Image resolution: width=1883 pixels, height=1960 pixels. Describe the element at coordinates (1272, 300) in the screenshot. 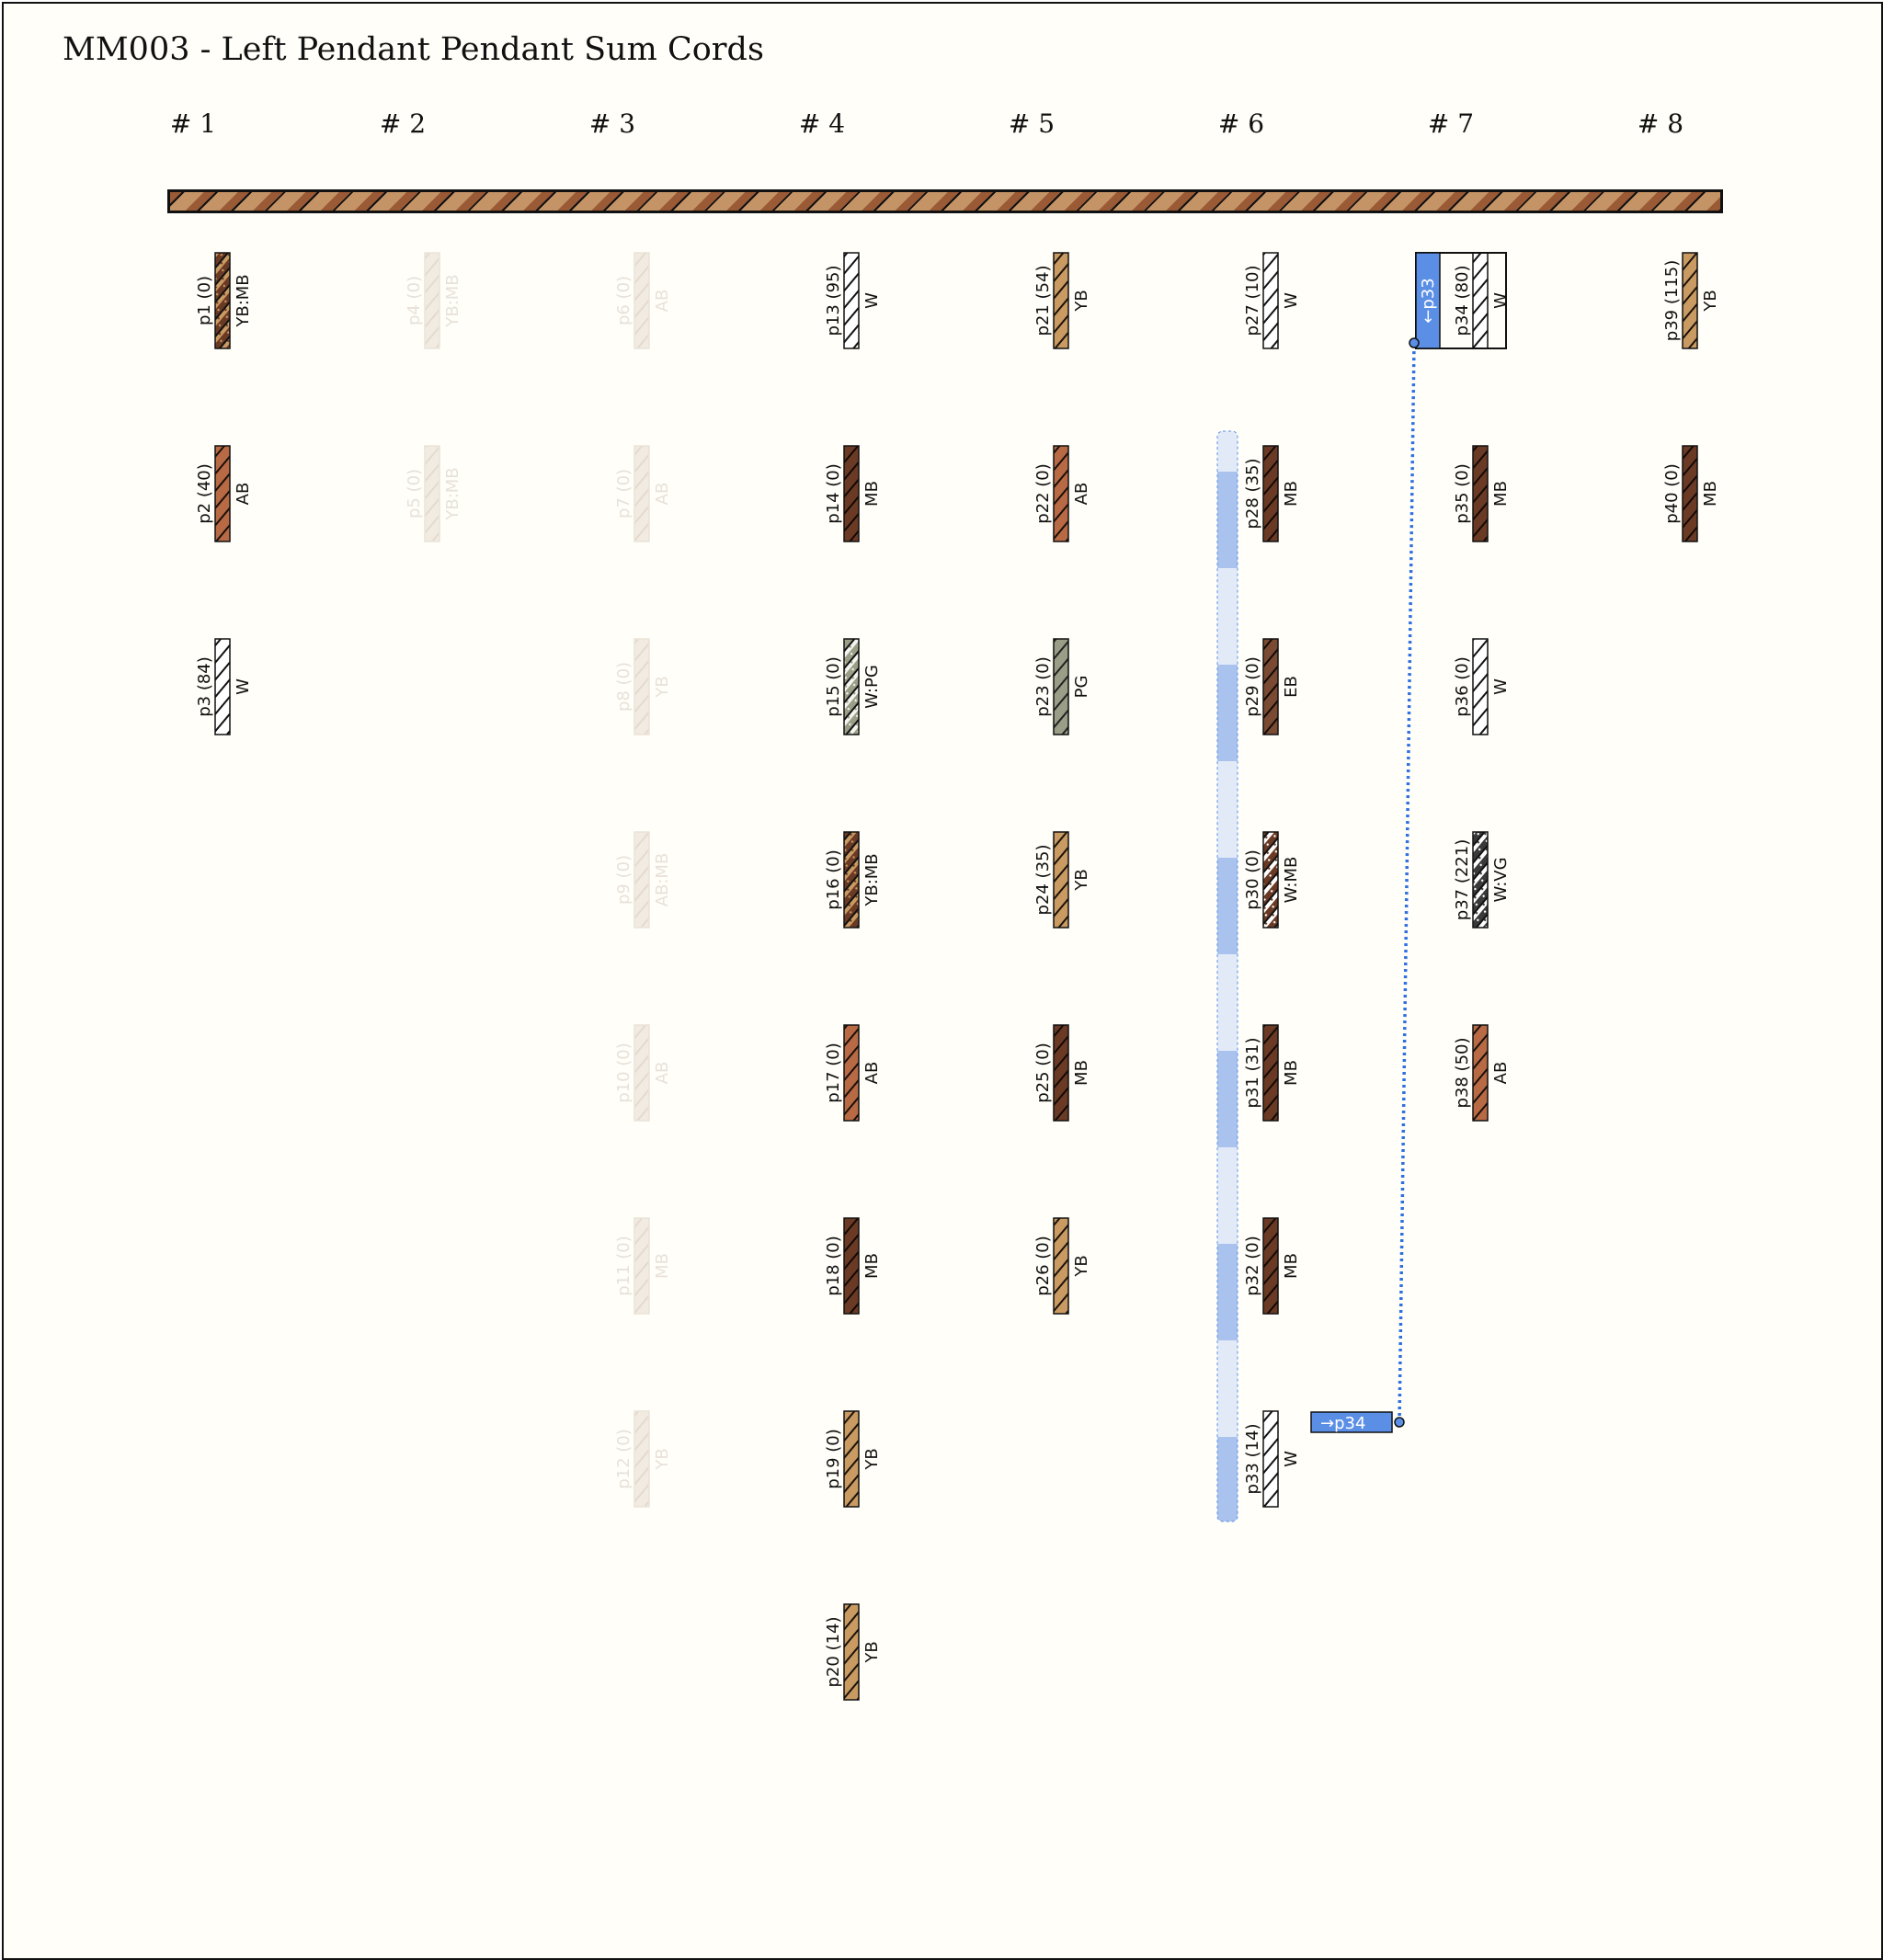

I see `pendant-p27: p27 (10) W` at that location.